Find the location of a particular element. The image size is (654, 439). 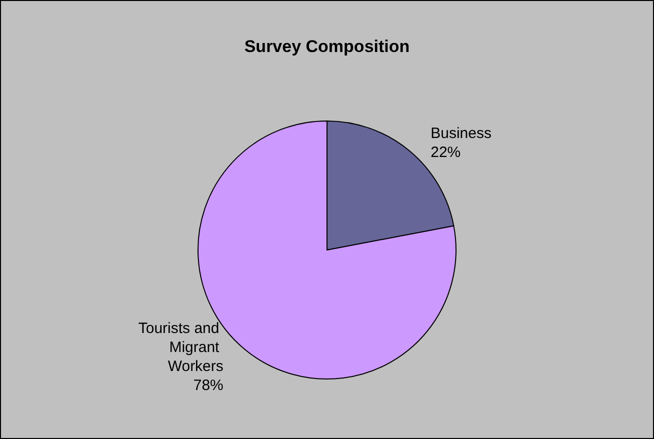

data-label: 22% is located at coordinates (445, 152).